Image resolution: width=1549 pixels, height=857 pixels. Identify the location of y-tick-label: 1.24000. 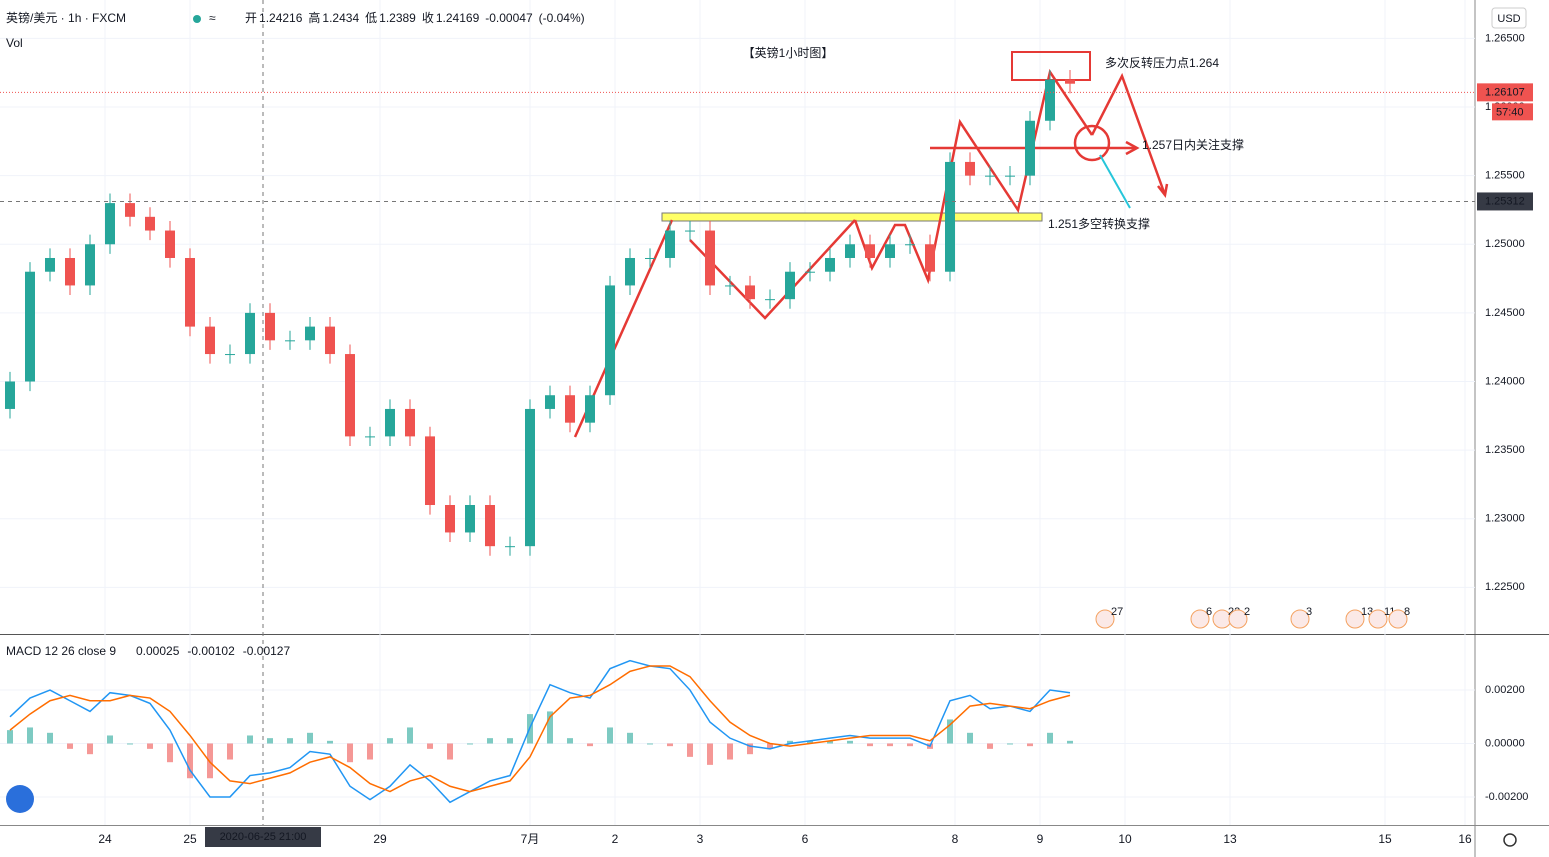
(1505, 381).